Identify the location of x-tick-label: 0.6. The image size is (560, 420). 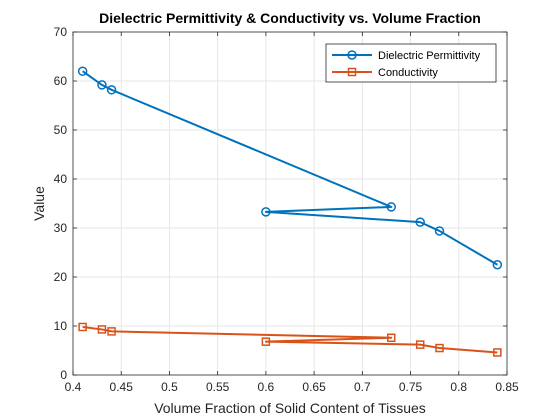
(266, 387).